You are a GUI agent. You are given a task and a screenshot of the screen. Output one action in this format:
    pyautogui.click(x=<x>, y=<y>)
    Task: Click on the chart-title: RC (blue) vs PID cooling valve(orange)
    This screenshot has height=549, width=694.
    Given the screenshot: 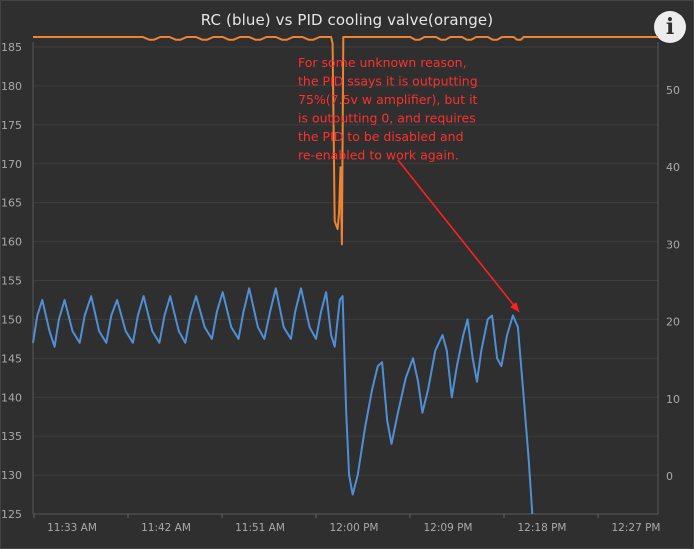 What is the action you would take?
    pyautogui.click(x=347, y=20)
    